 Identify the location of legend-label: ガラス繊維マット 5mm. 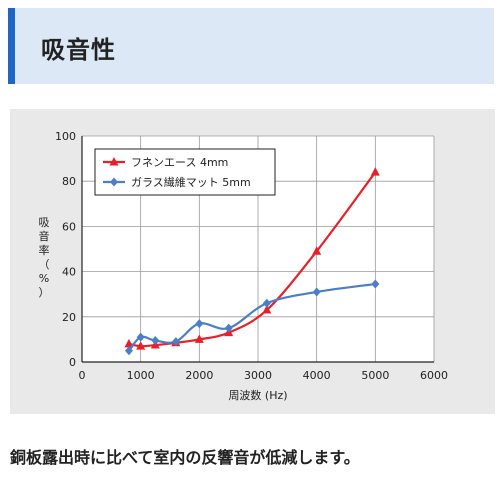
(191, 182).